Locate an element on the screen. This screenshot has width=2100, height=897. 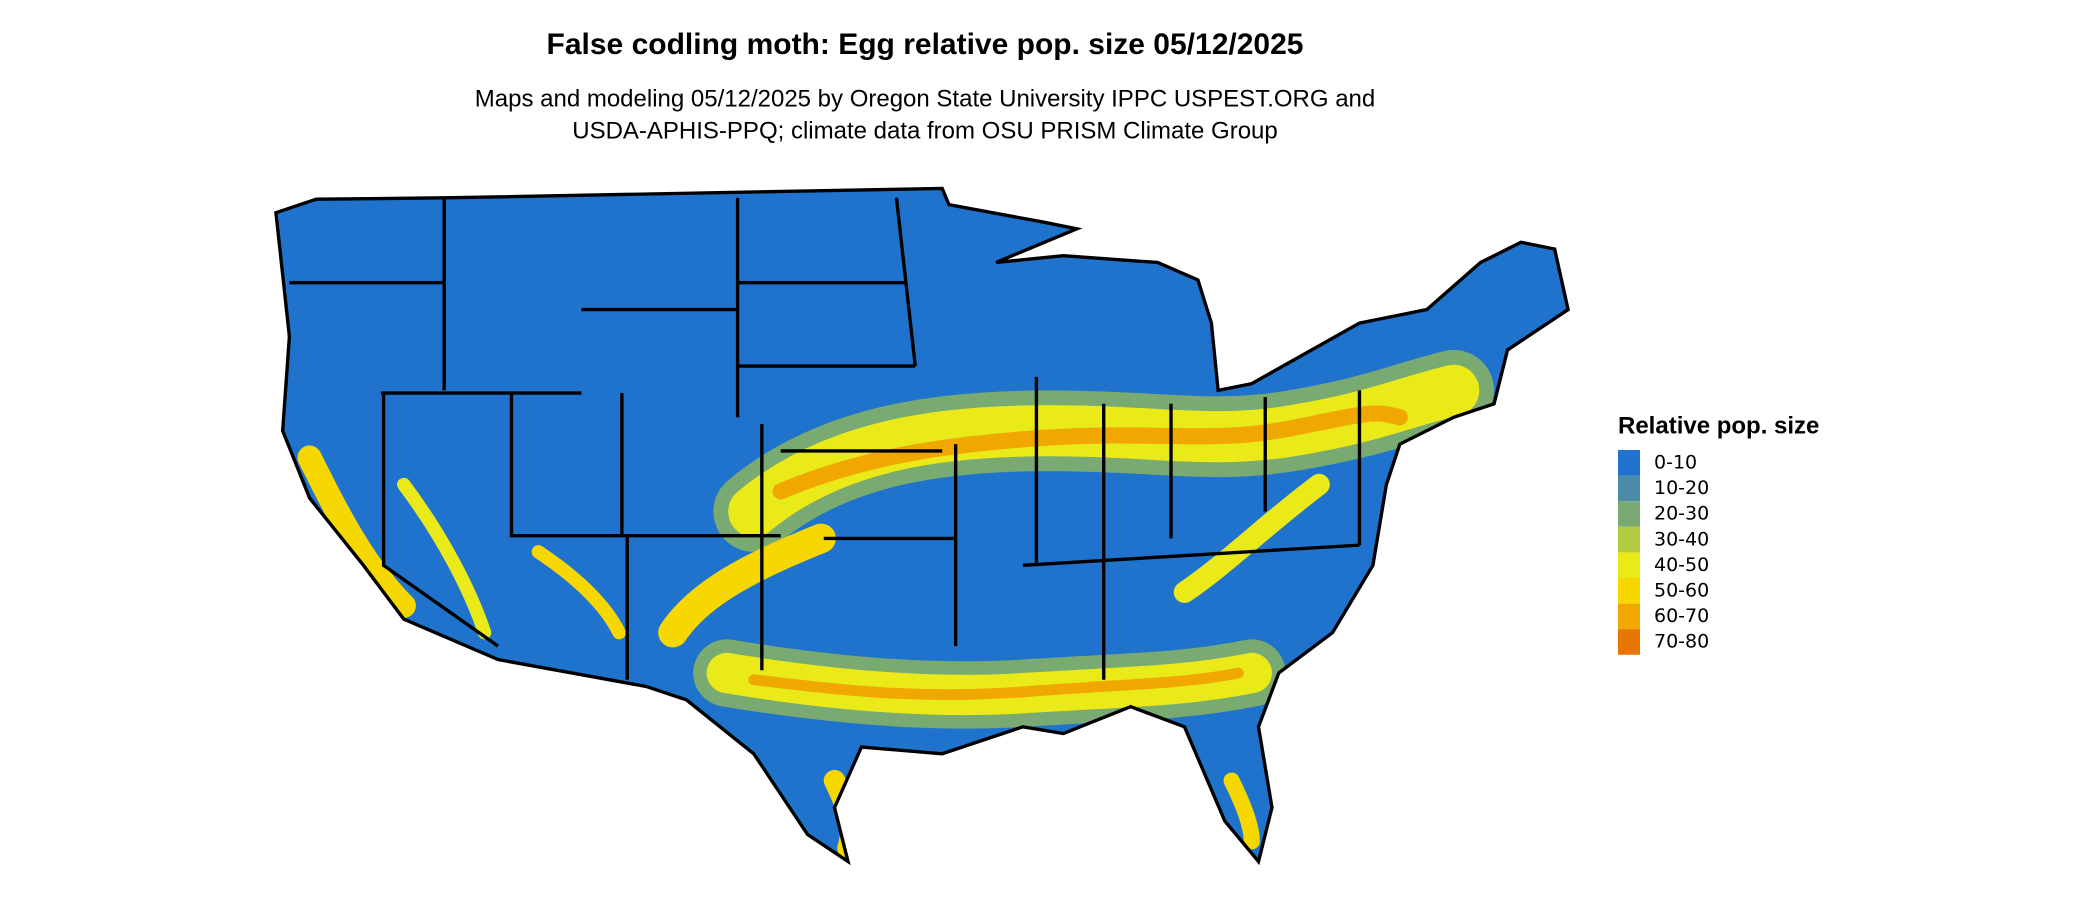
legend: 0-10 10-20 20-30 30-40 40-50 50-60 60-70 70-80 is located at coordinates (1663, 552).